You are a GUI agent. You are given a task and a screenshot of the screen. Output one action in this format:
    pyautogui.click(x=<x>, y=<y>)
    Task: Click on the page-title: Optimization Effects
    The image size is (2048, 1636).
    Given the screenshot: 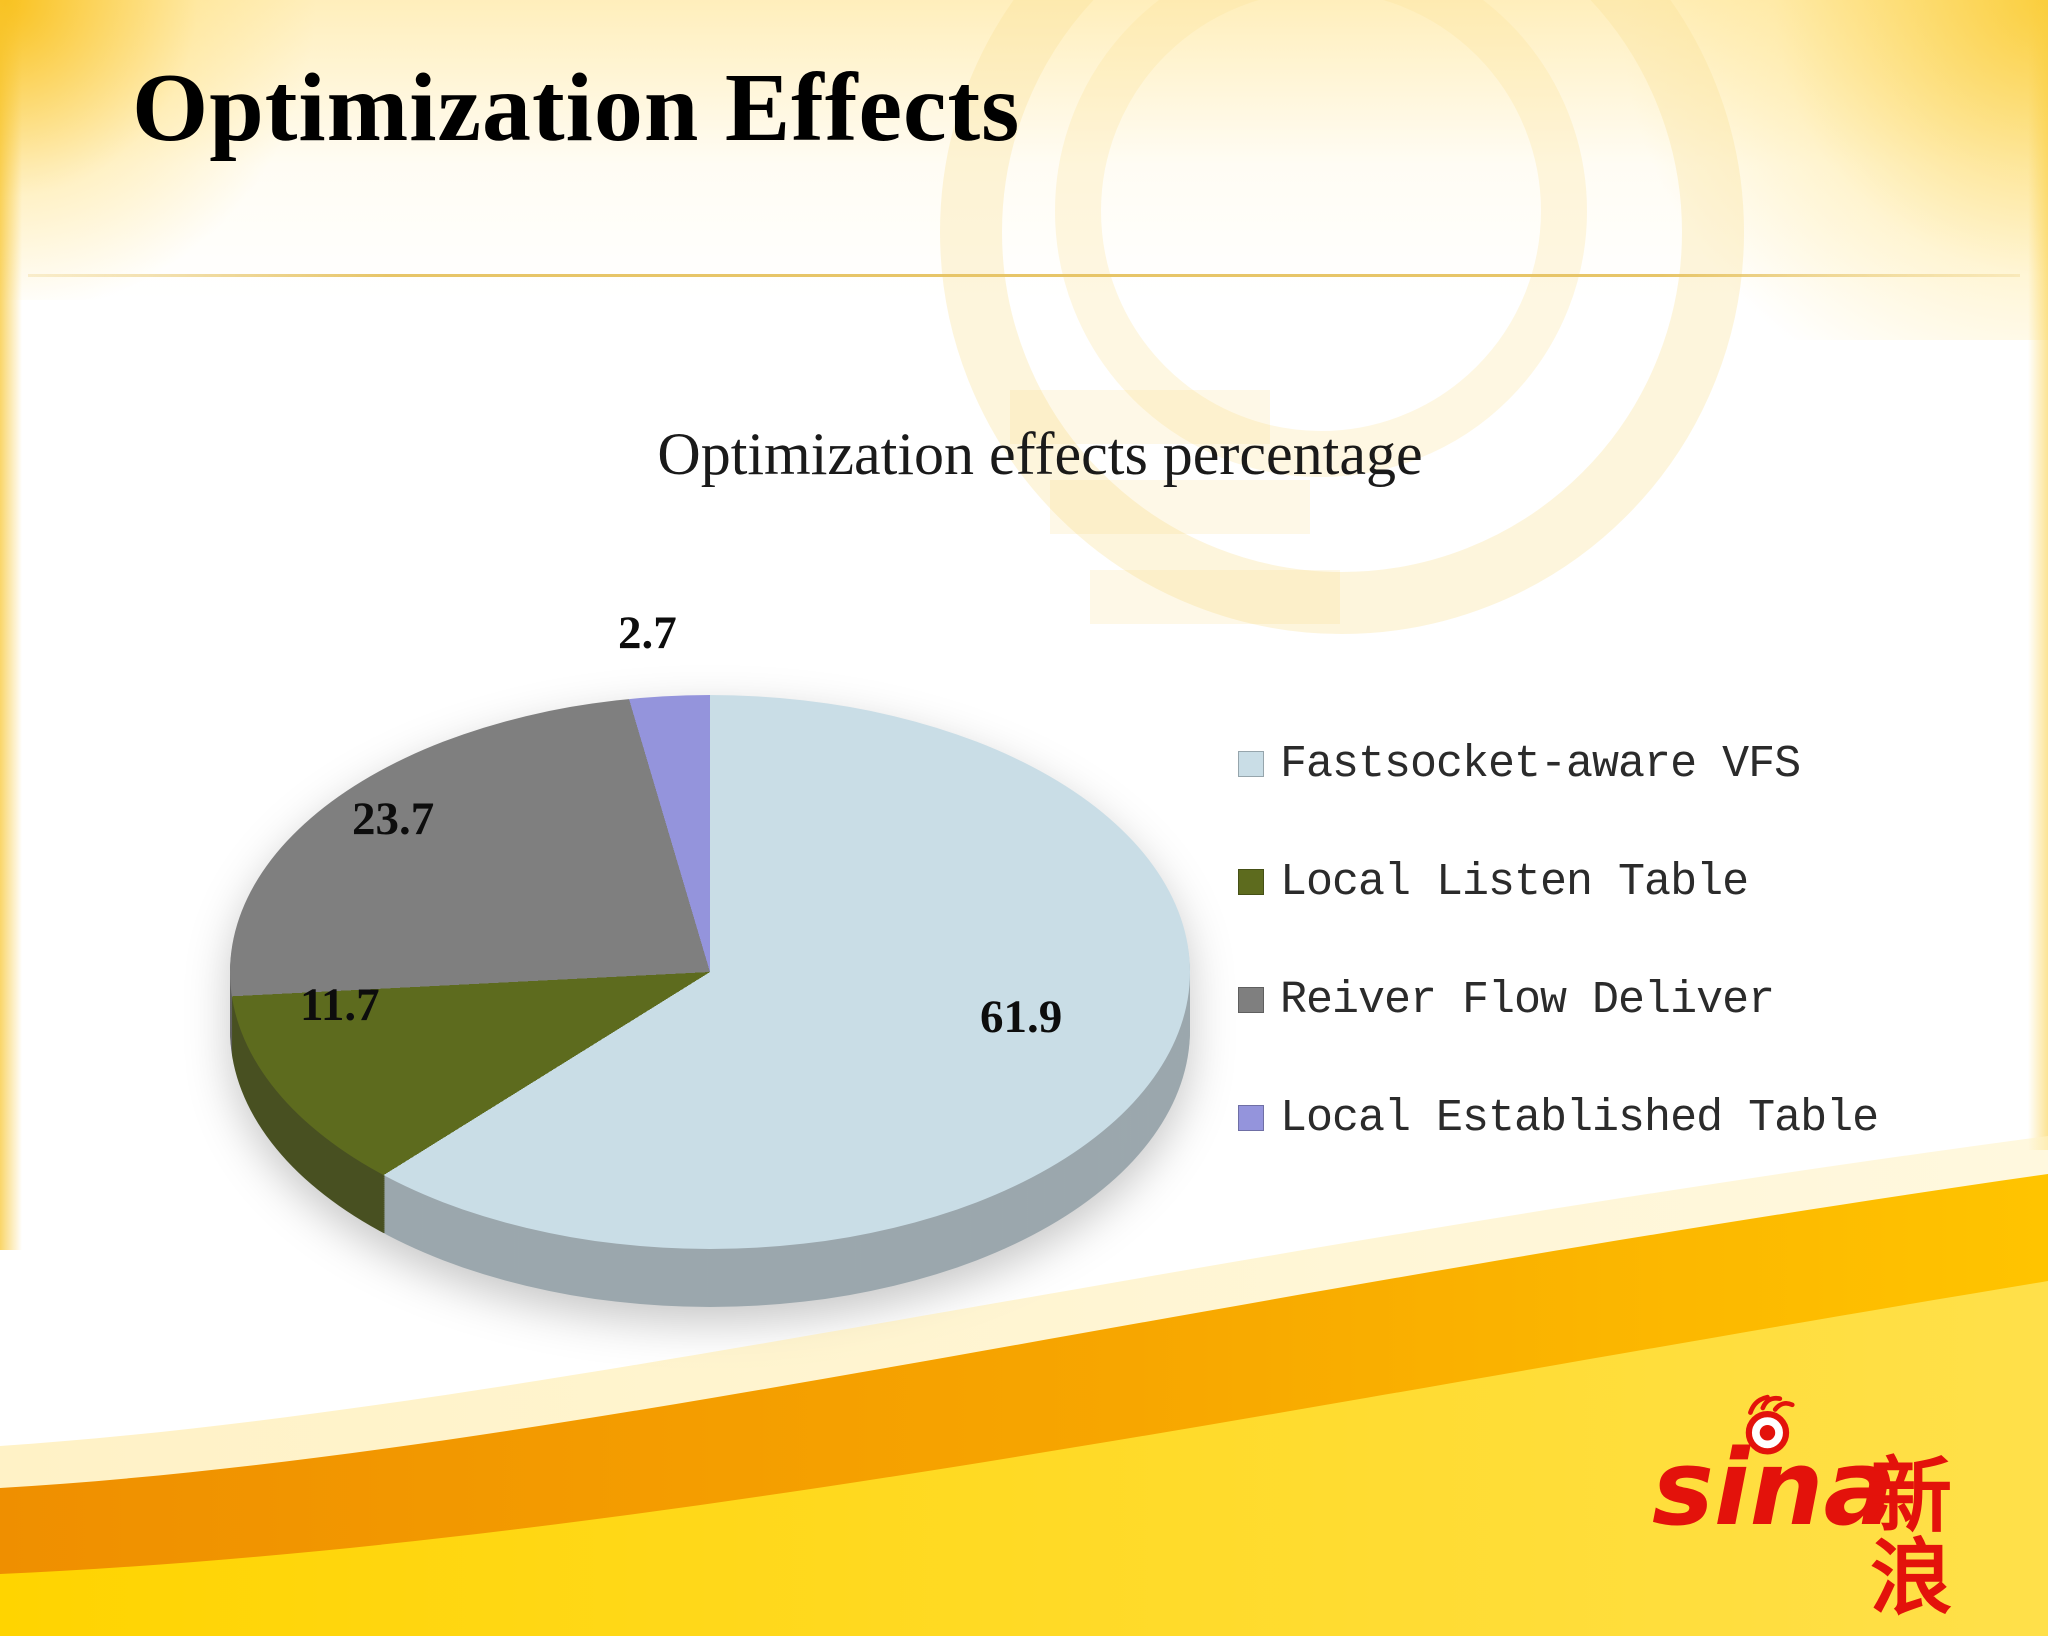 What is the action you would take?
    pyautogui.click(x=576, y=108)
    